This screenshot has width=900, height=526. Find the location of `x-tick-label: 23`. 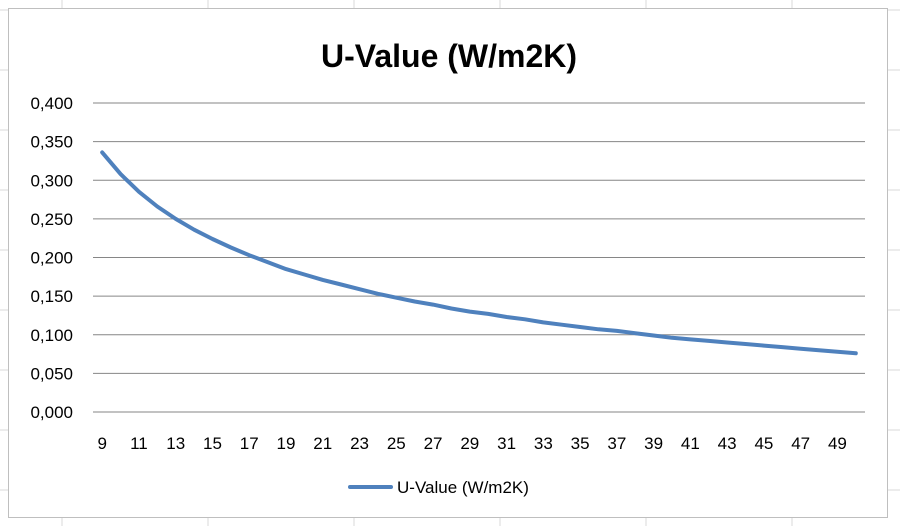

x-tick-label: 23 is located at coordinates (359, 443).